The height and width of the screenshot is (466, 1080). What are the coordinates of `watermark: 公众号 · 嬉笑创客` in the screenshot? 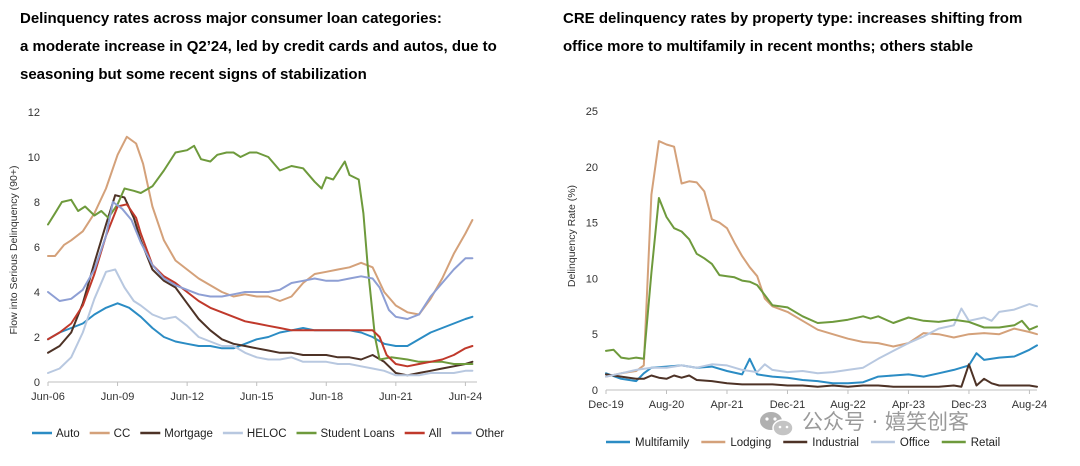 It's located at (864, 423).